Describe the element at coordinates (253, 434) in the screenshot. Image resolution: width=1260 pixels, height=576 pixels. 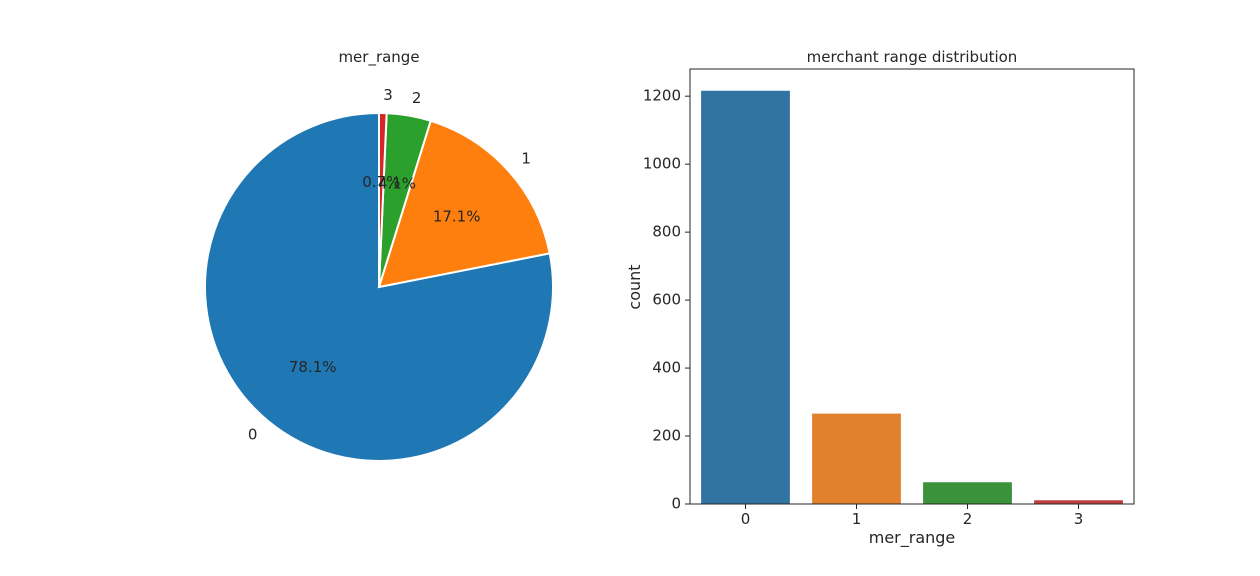
I see `pie-label-0: 0` at that location.